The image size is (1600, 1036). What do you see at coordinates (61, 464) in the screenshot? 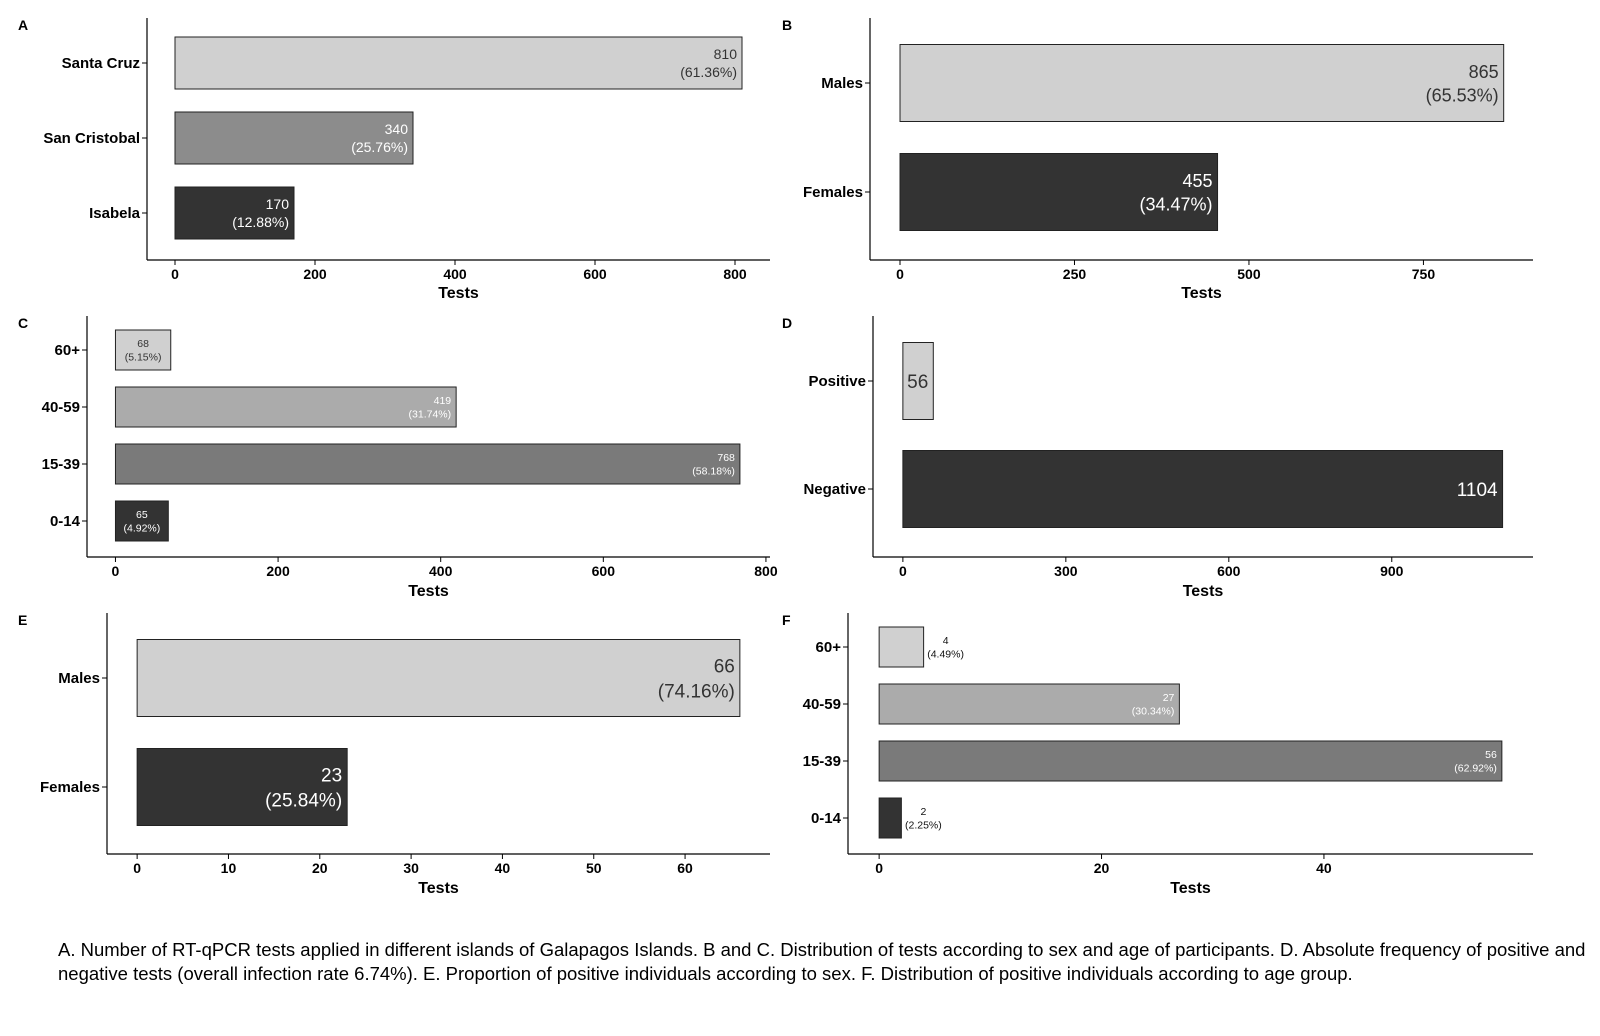
I see `category-label-c: 15-39` at bounding box center [61, 464].